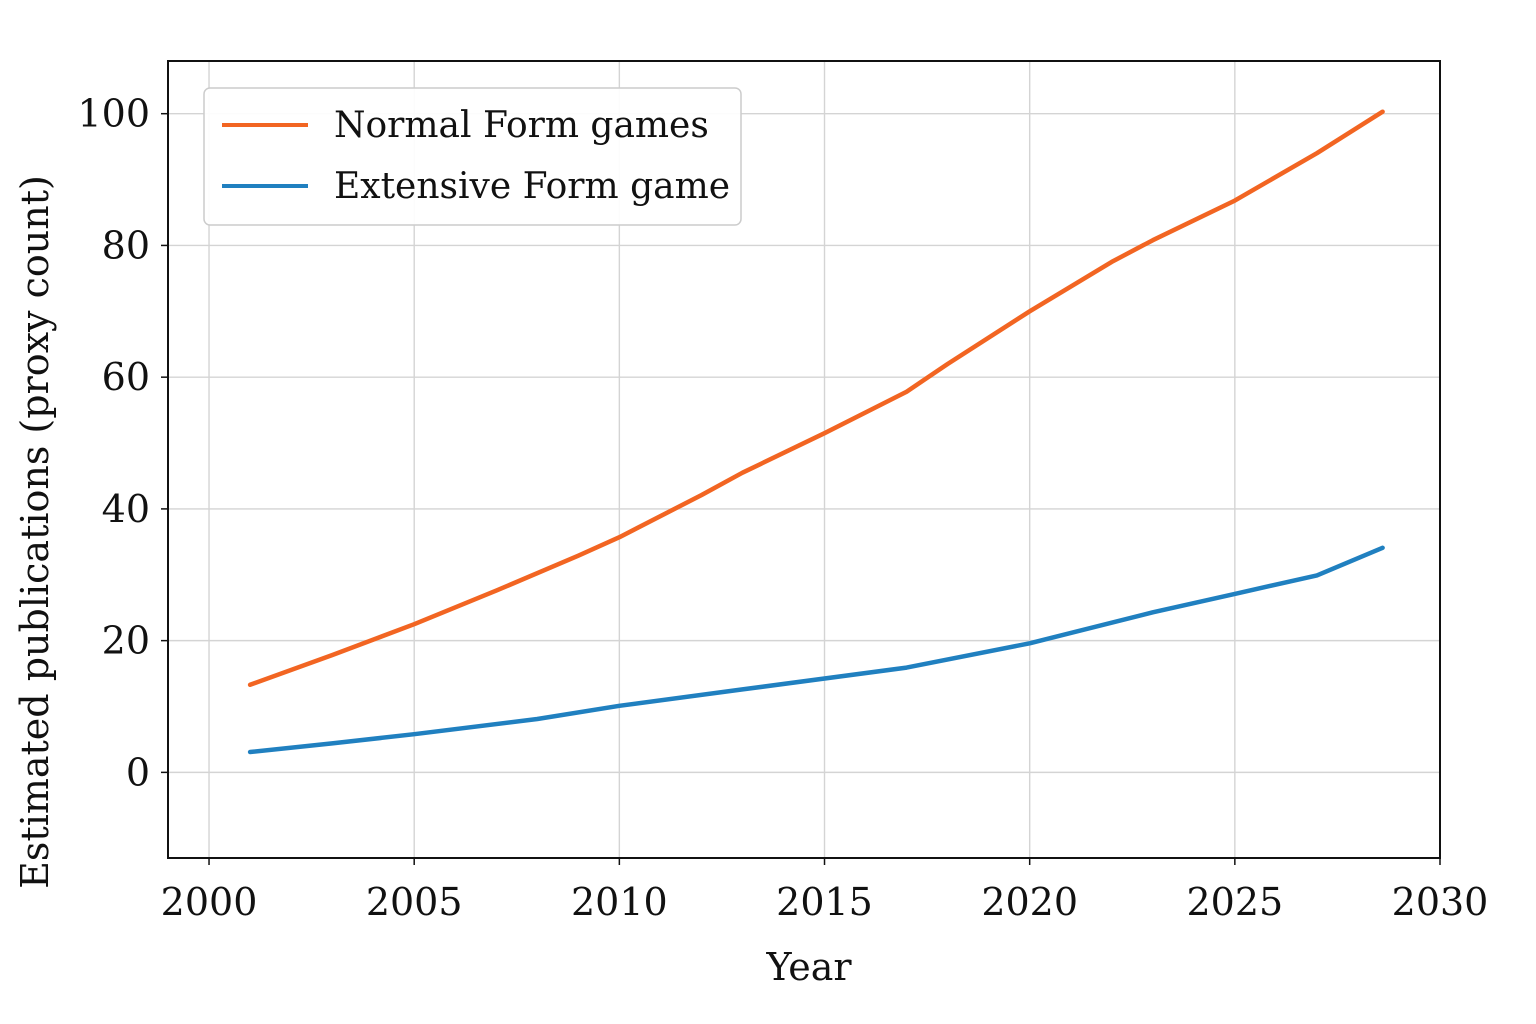 This screenshot has height=1024, width=1536. Describe the element at coordinates (126, 509) in the screenshot. I see `y-tick-label: 40` at that location.